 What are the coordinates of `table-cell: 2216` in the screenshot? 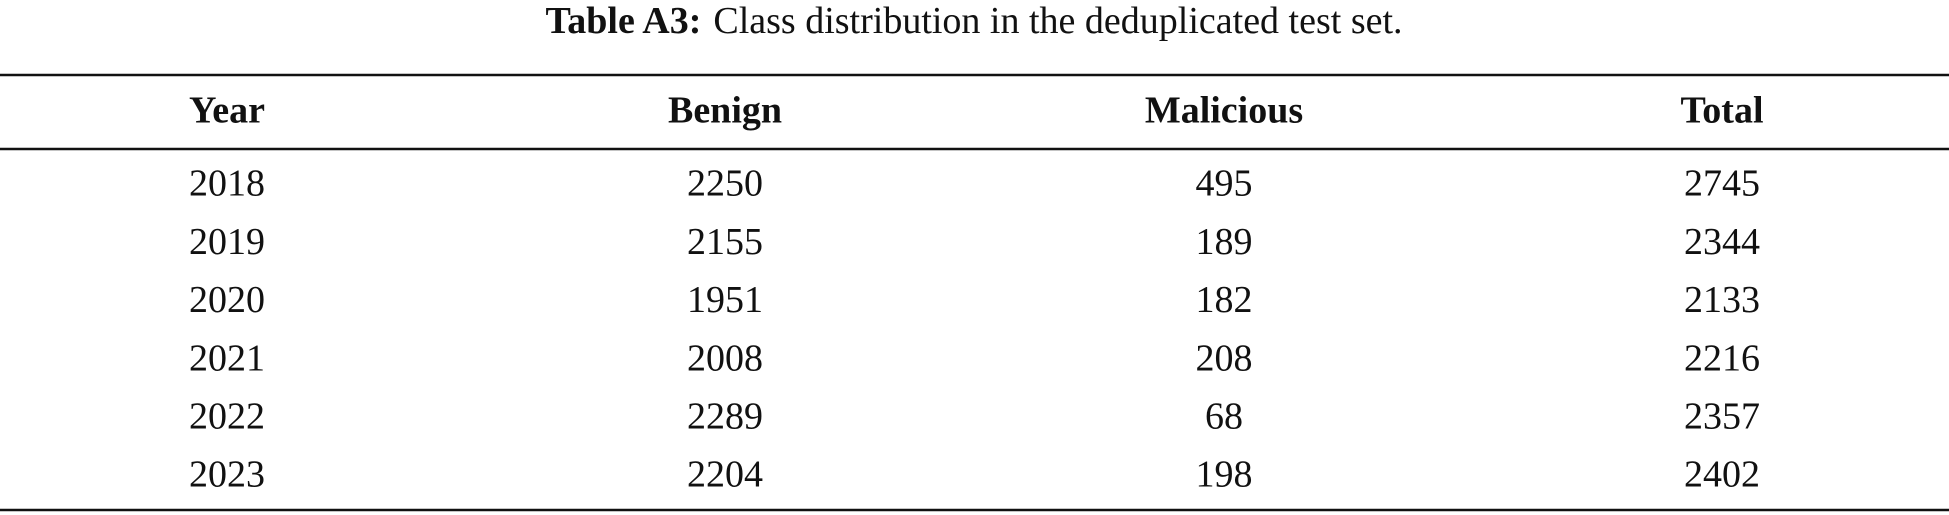 It's located at (1722, 358).